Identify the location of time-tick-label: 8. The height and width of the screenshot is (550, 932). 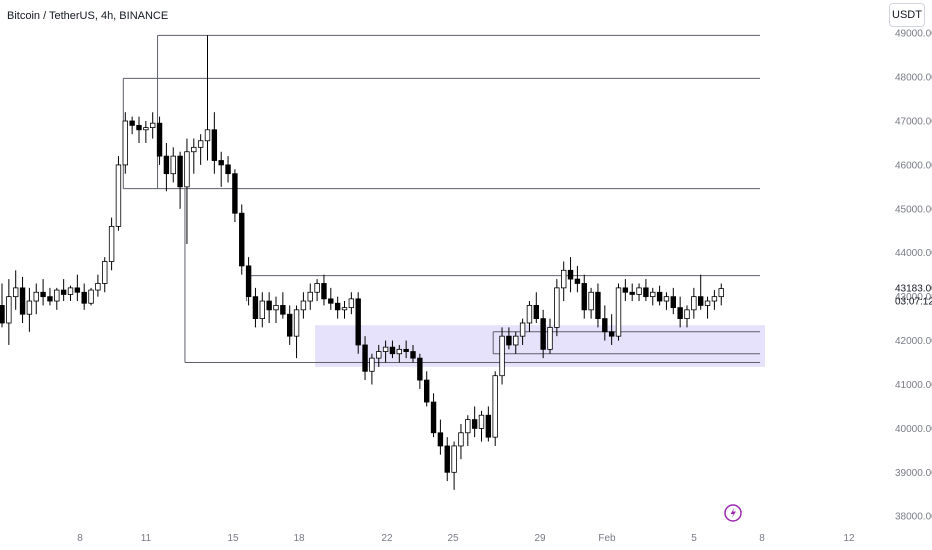
(762, 538).